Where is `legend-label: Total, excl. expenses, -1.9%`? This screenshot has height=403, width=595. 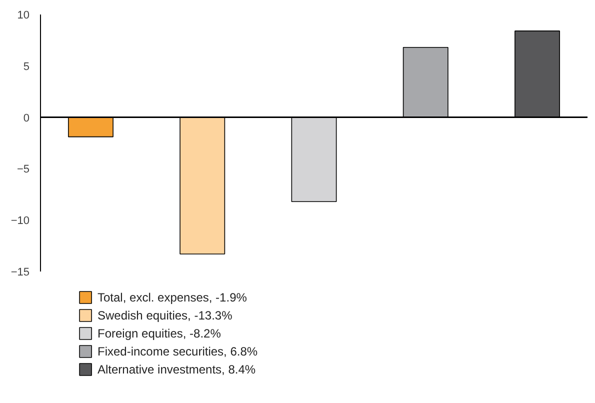 legend-label: Total, excl. expenses, -1.9% is located at coordinates (173, 297).